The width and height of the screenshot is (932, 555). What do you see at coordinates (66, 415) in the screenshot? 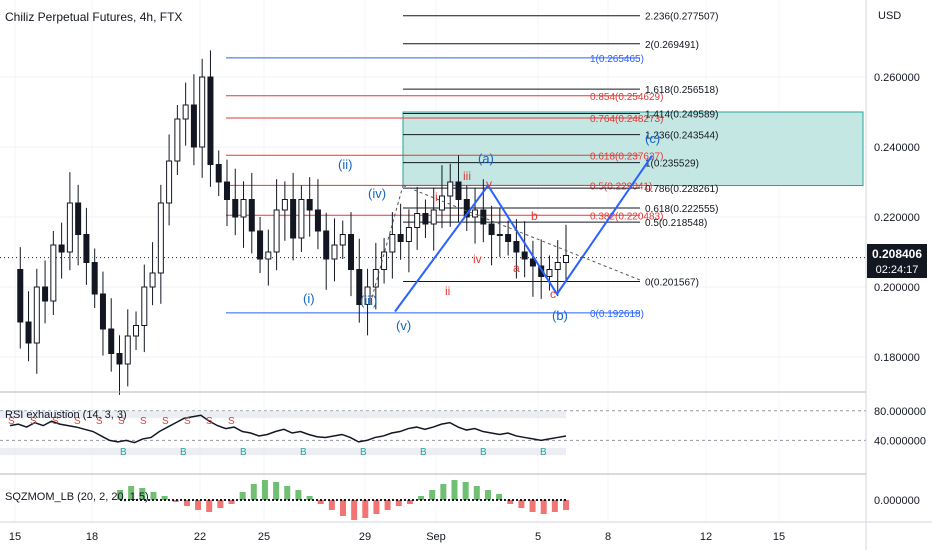
I see `rsi-indicator-title: RSI exhaustion (14, 3, 3)` at bounding box center [66, 415].